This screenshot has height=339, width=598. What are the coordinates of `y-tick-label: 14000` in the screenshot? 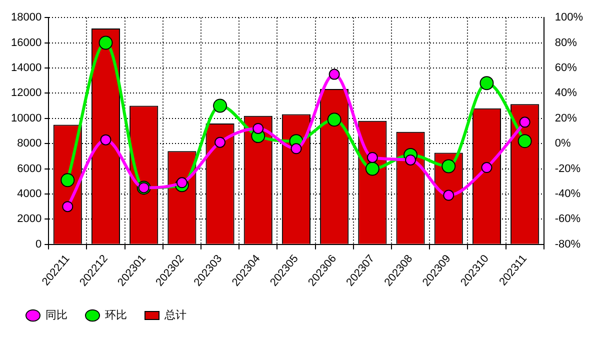 It's located at (26, 68).